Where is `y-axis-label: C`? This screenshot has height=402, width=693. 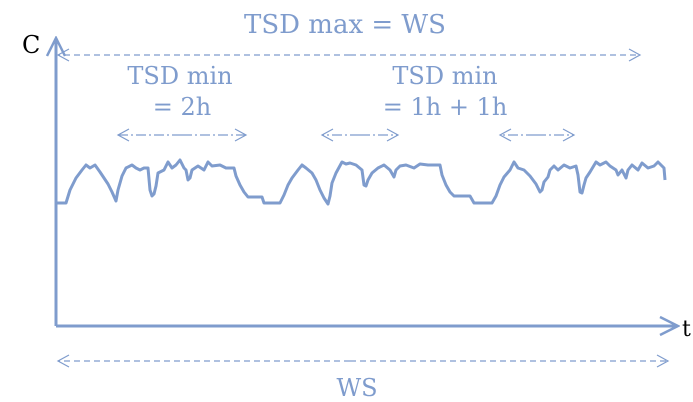 y-axis-label: C is located at coordinates (31, 45).